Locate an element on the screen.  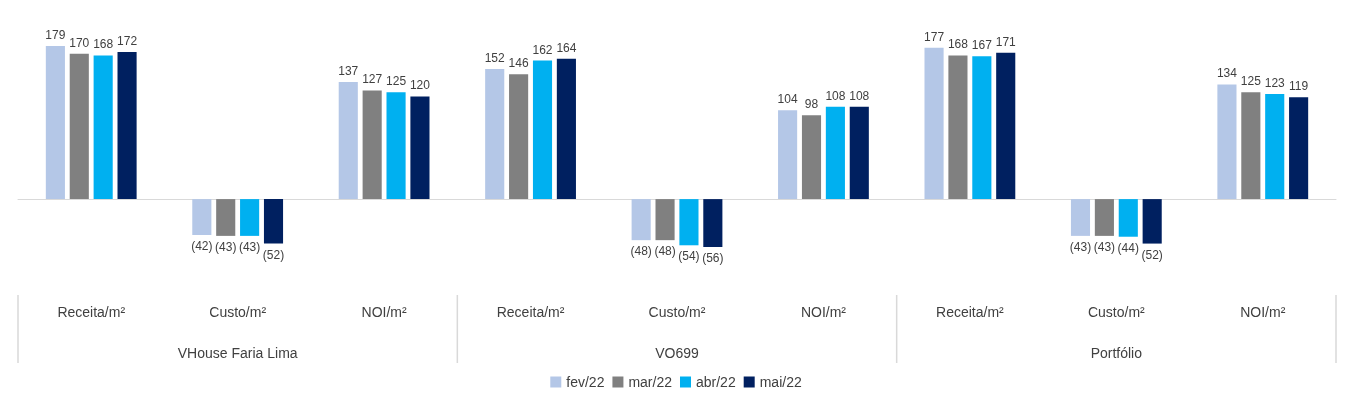
legend-label: abr/22 is located at coordinates (716, 382).